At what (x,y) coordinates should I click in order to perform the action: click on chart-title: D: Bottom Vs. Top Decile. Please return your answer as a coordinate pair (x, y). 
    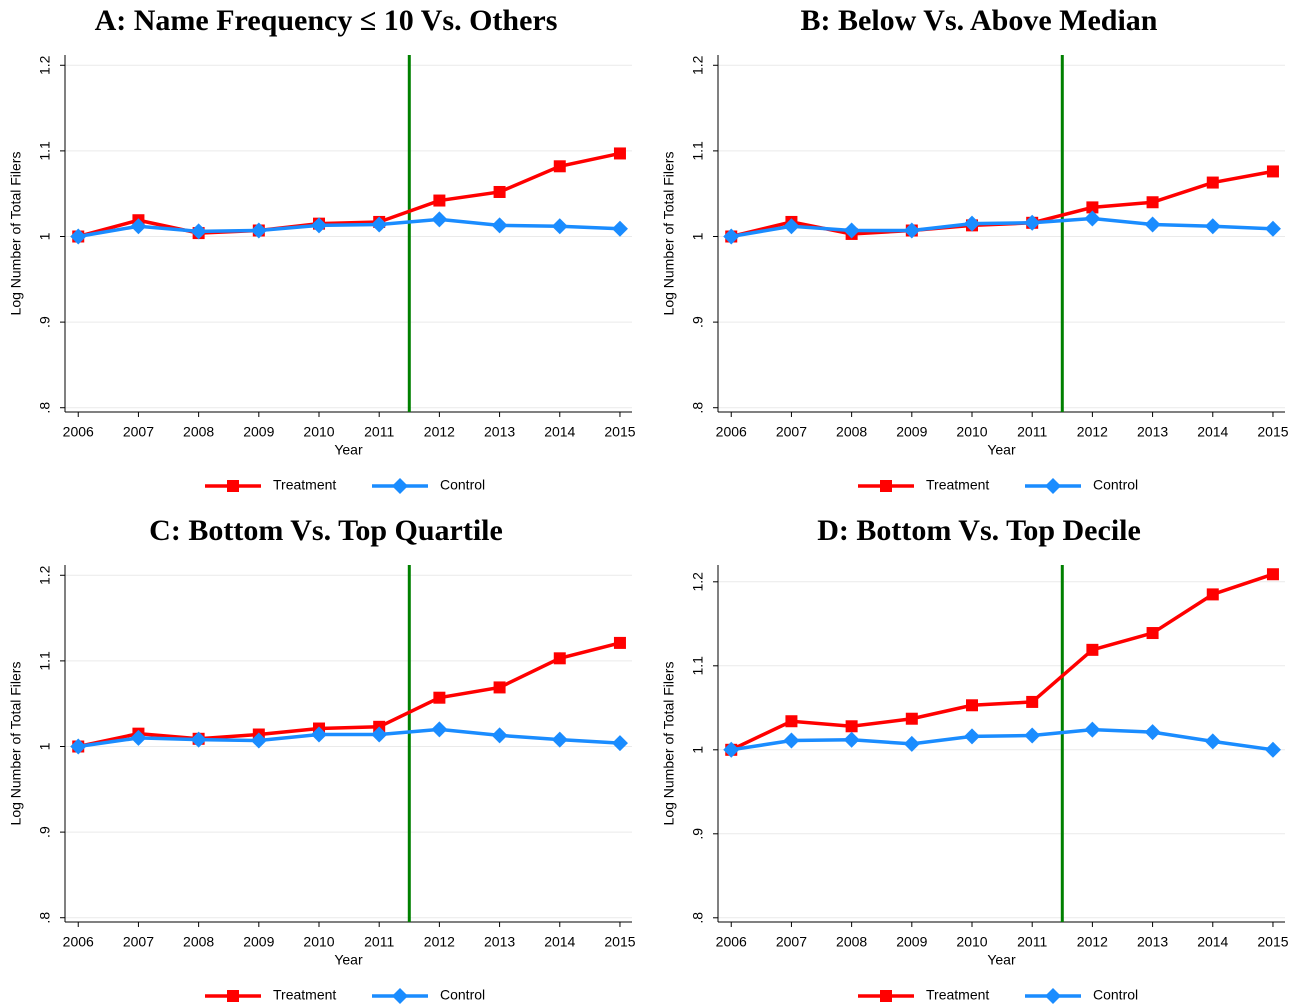
    Looking at the image, I should click on (979, 530).